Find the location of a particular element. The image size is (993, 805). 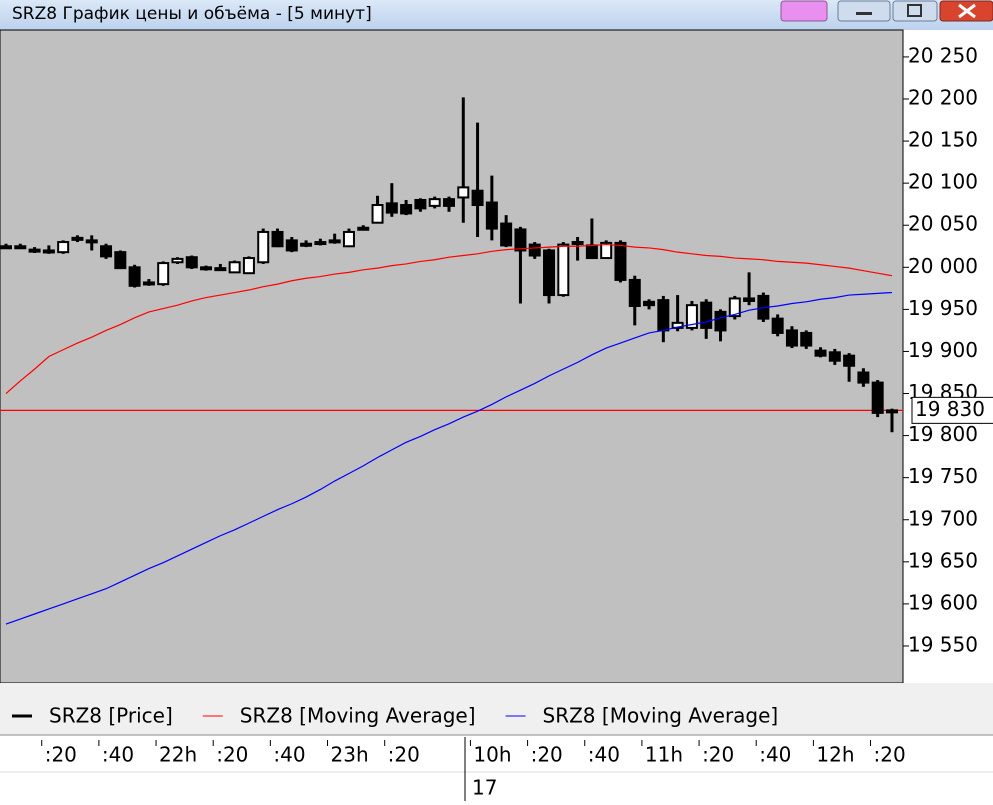

minimize-button is located at coordinates (864, 11).